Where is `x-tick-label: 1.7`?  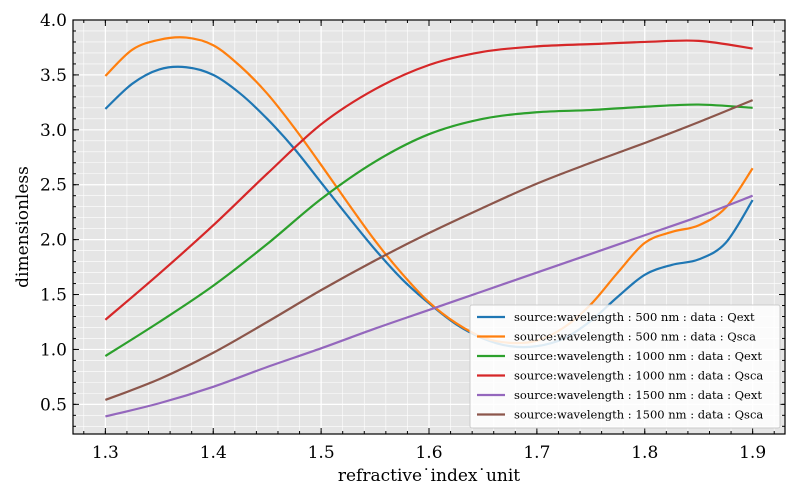 x-tick-label: 1.7 is located at coordinates (536, 453).